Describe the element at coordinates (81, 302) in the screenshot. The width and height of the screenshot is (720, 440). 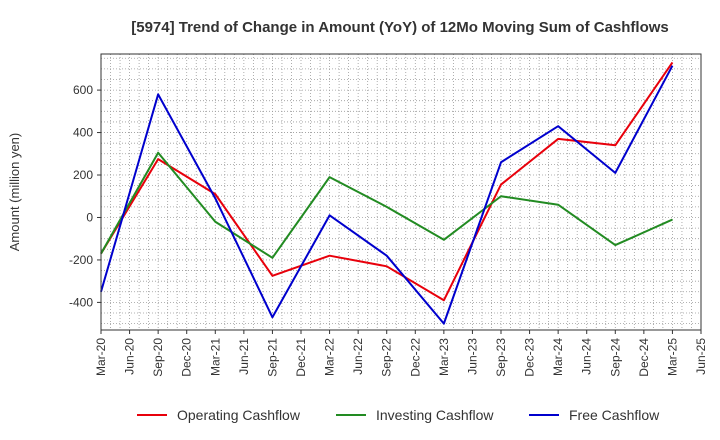
I see `y-tick-label: -400` at that location.